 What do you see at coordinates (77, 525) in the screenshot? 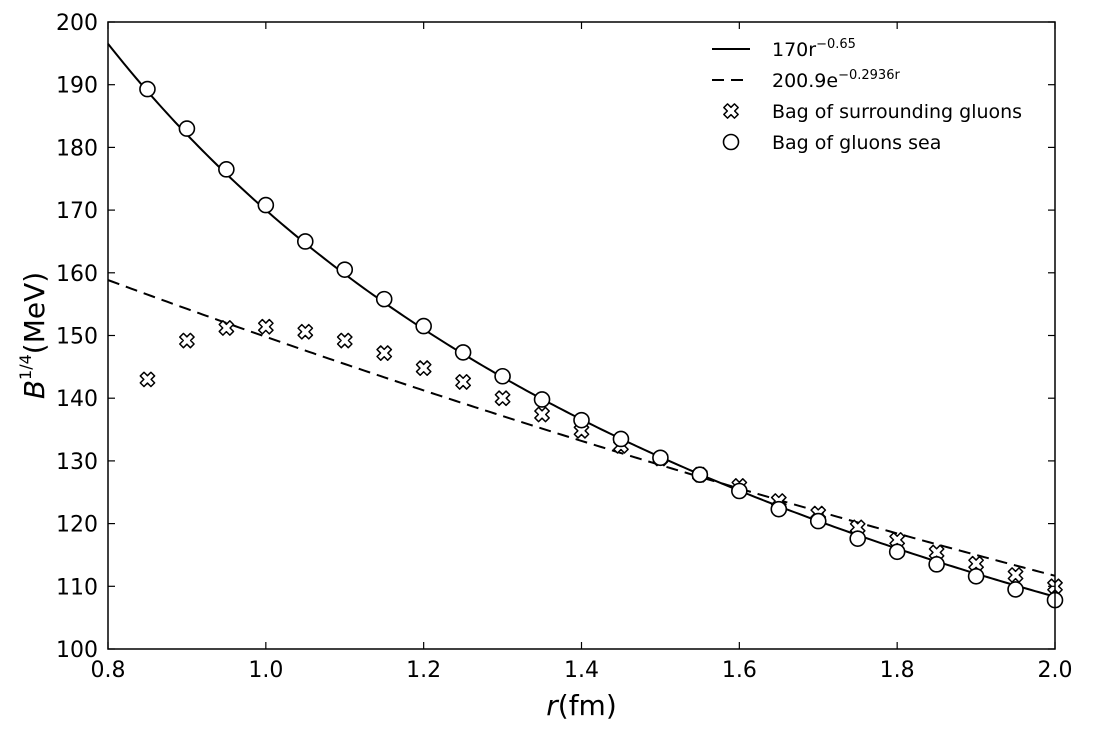
I see `y-tick-label: 120` at bounding box center [77, 525].